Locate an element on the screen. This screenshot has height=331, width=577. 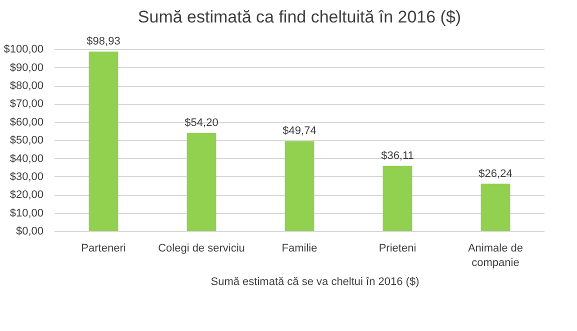
y-tick-label: $20,00 is located at coordinates (27, 195).